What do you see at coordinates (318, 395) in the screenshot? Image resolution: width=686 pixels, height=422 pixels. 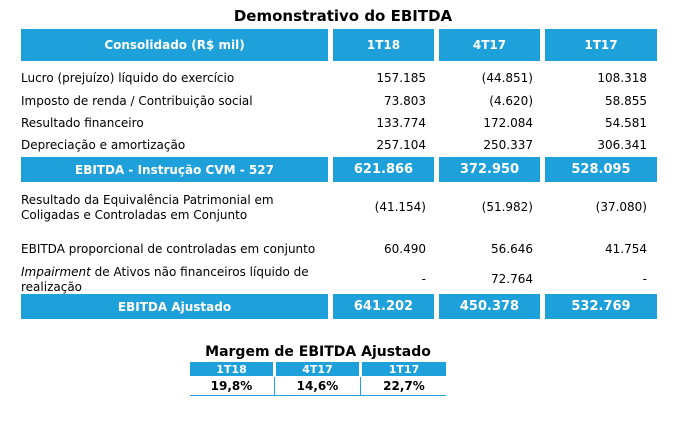 I see `margem-bottom-rule` at bounding box center [318, 395].